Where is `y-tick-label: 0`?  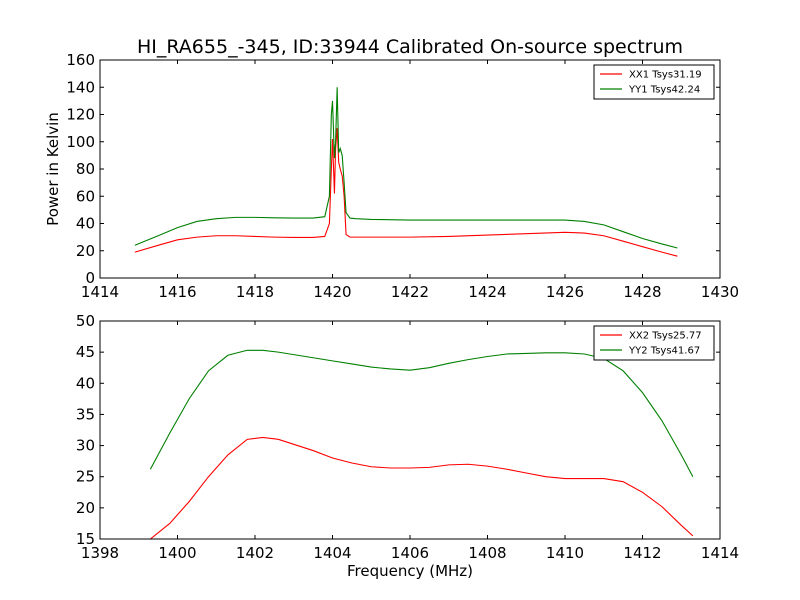 y-tick-label: 0 is located at coordinates (90, 278).